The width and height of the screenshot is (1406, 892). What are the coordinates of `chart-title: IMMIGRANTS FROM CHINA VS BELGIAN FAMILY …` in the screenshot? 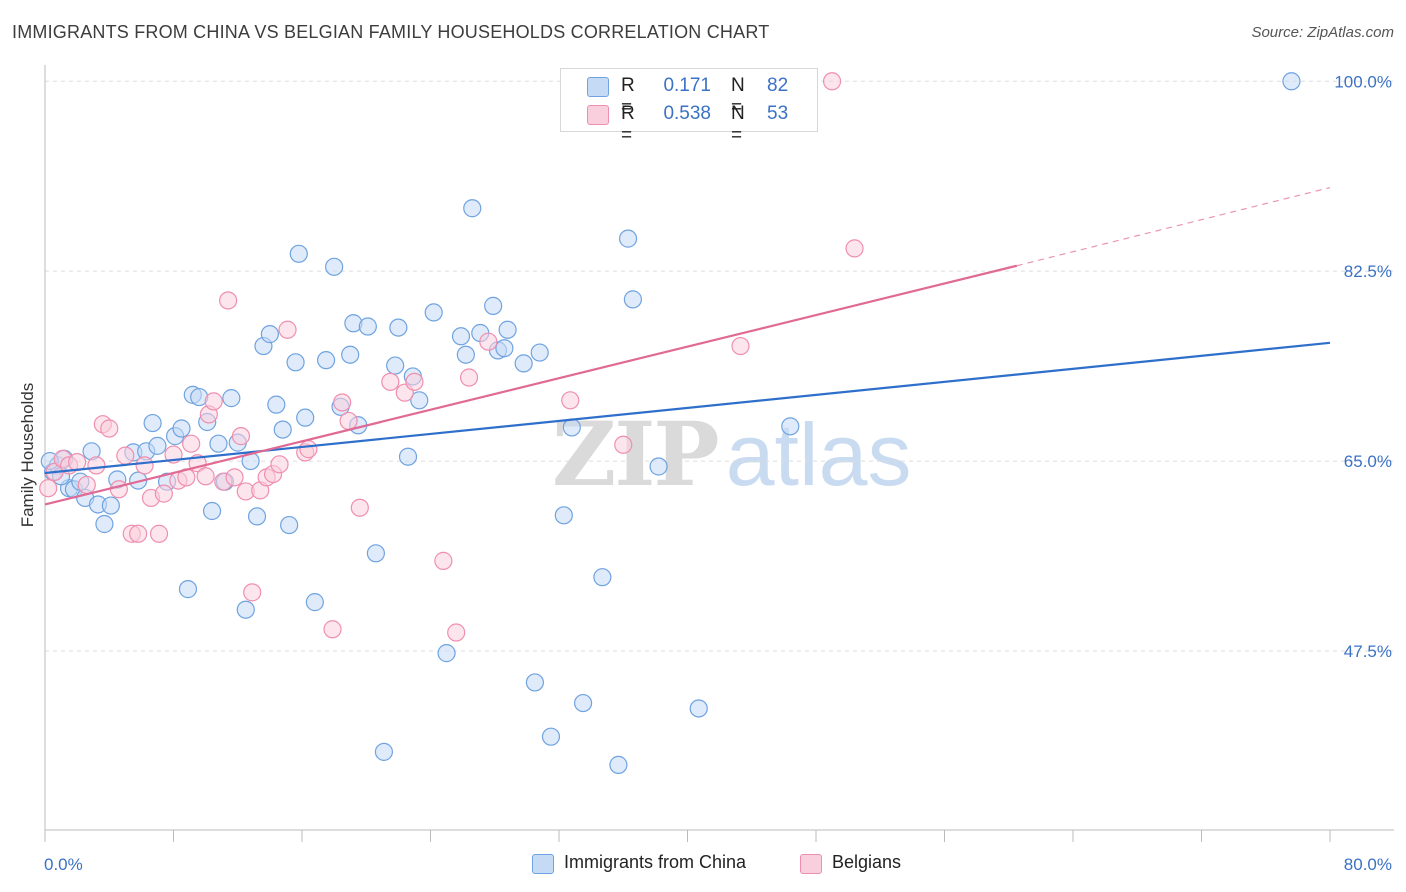 It's located at (391, 32).